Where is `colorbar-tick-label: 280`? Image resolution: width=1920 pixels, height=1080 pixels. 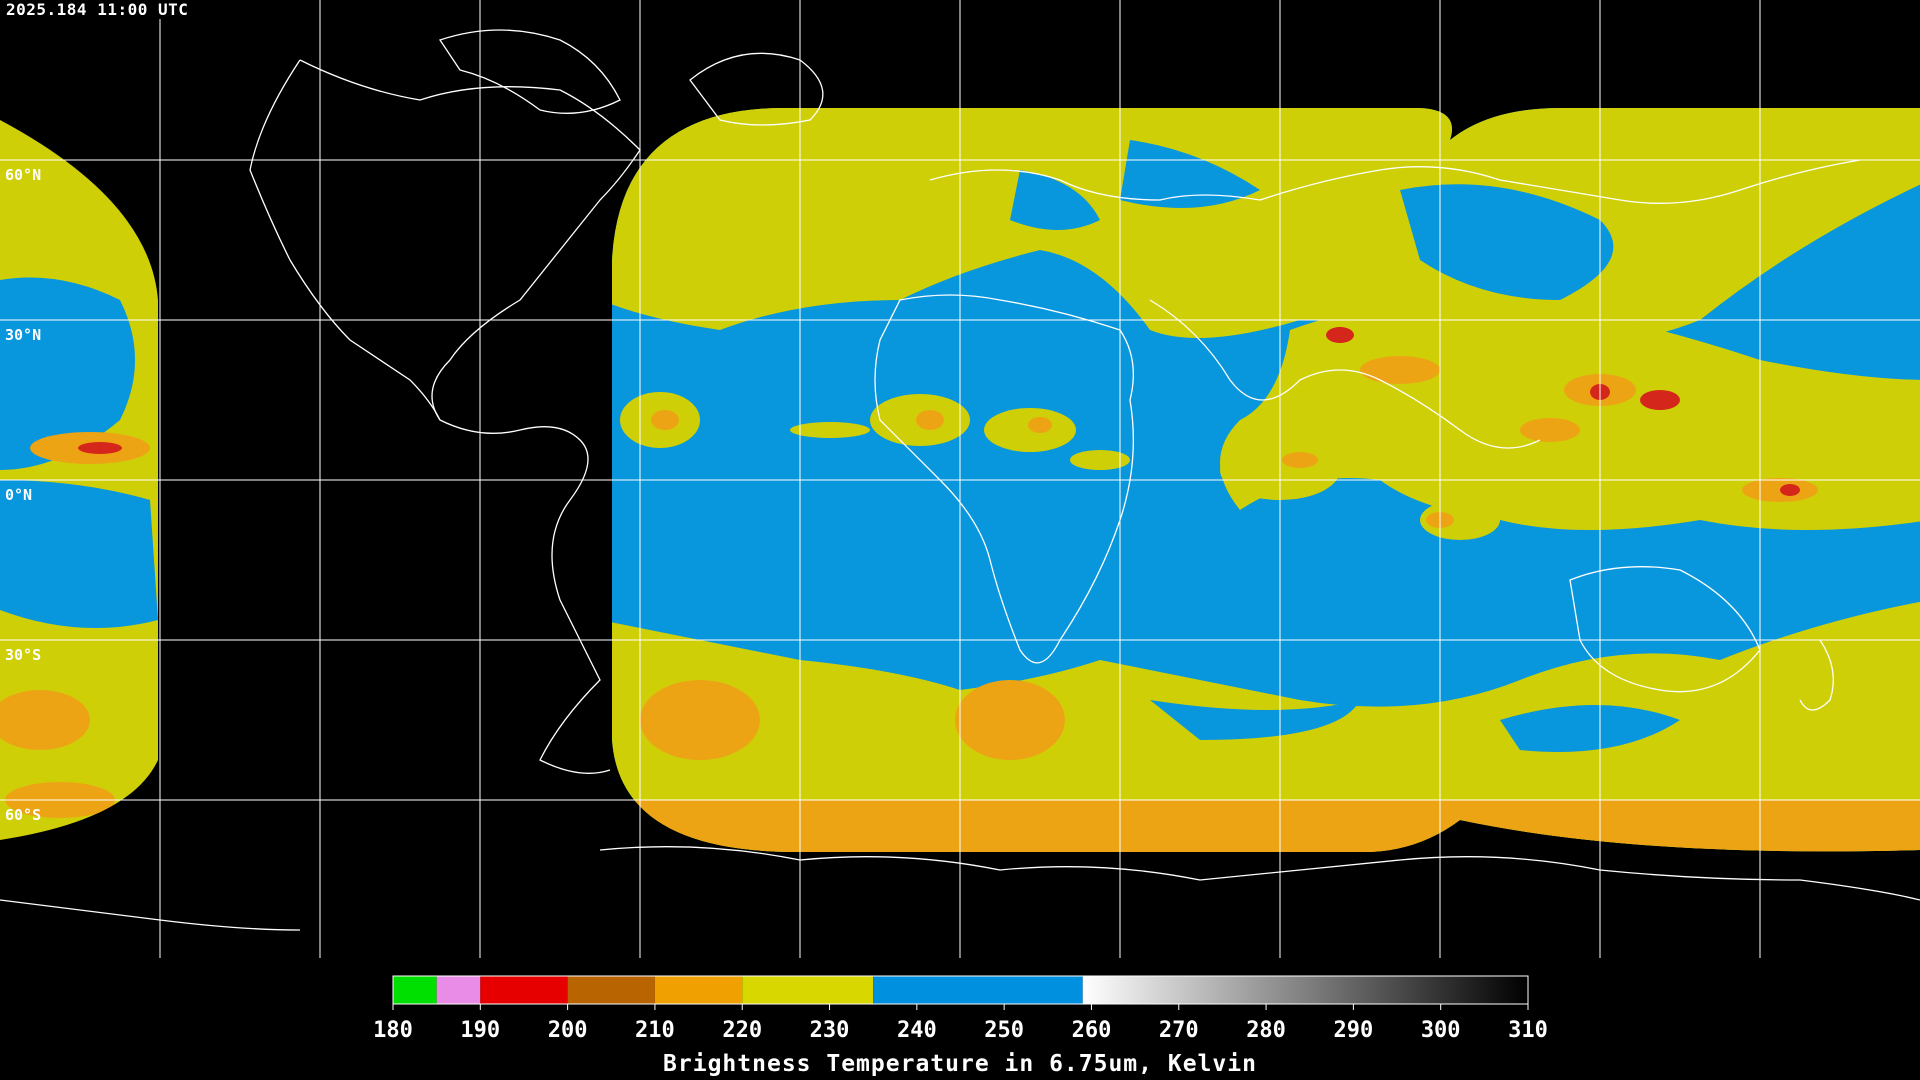 colorbar-tick-label: 280 is located at coordinates (1266, 1030).